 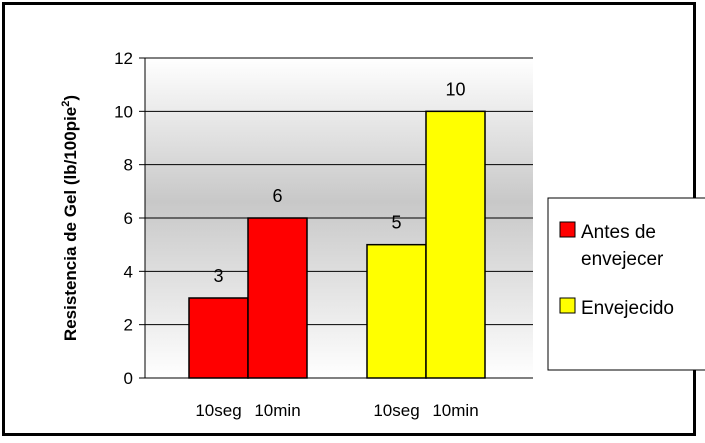 What do you see at coordinates (627, 308) in the screenshot?
I see `legend-label: Envejecido` at bounding box center [627, 308].